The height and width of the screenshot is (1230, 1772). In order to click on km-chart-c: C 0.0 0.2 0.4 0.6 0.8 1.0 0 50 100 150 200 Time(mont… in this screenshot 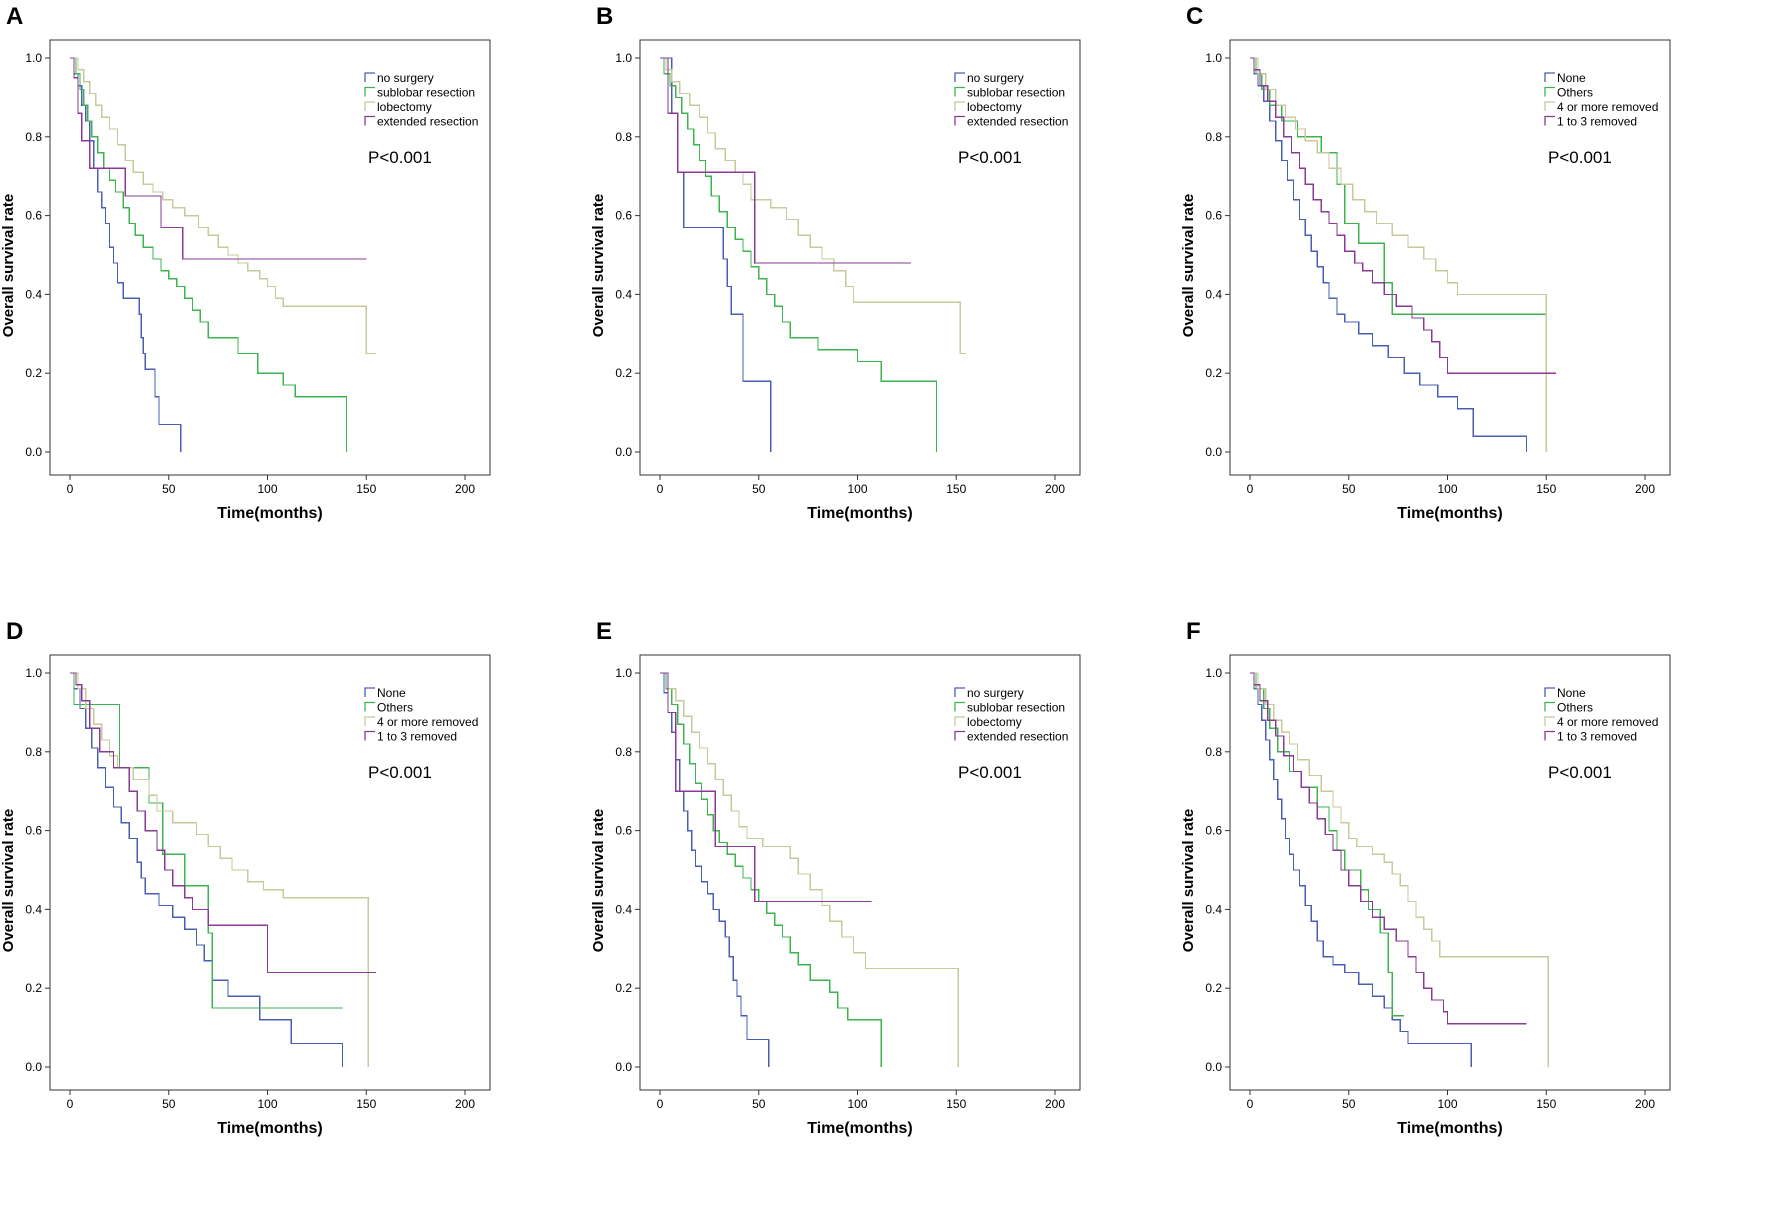, I will do `click(1425, 262)`.